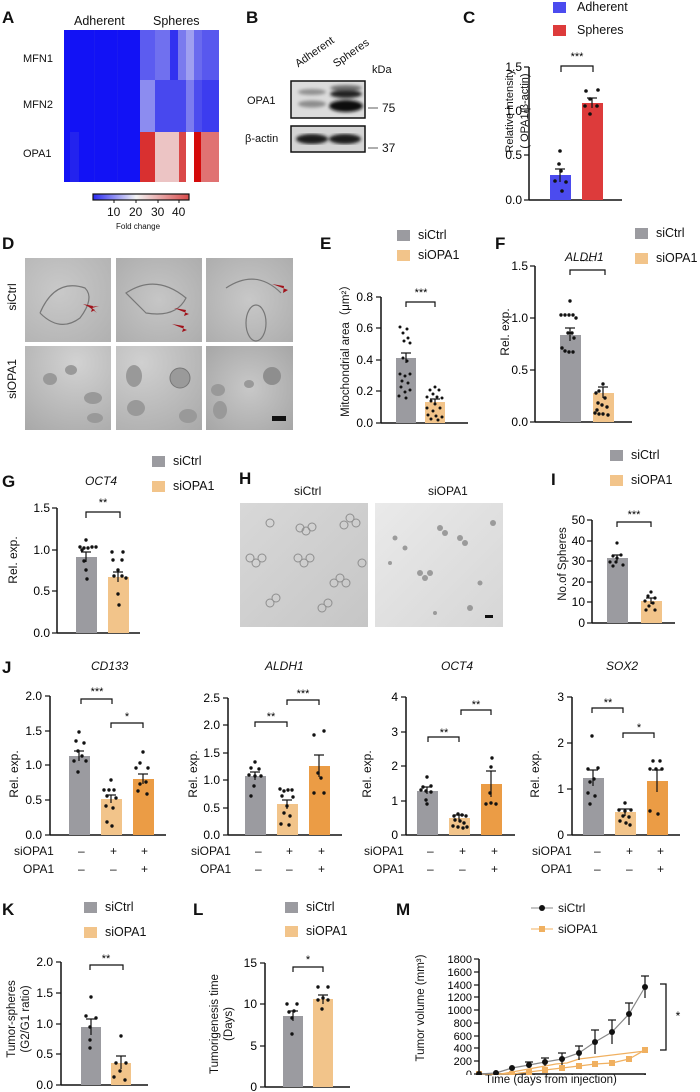 Image resolution: width=700 pixels, height=1092 pixels. What do you see at coordinates (578, 929) in the screenshot?
I see `legend-label-siopa1-m: siOPA1` at bounding box center [578, 929].